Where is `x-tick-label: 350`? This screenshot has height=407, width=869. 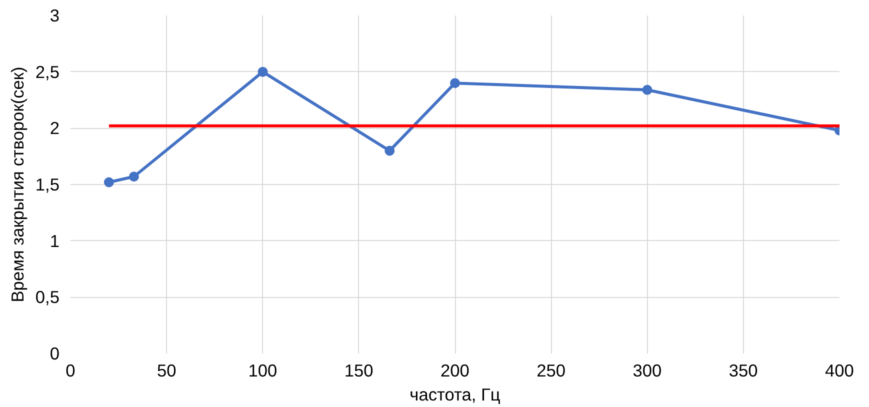
x-tick-label: 350 is located at coordinates (743, 370).